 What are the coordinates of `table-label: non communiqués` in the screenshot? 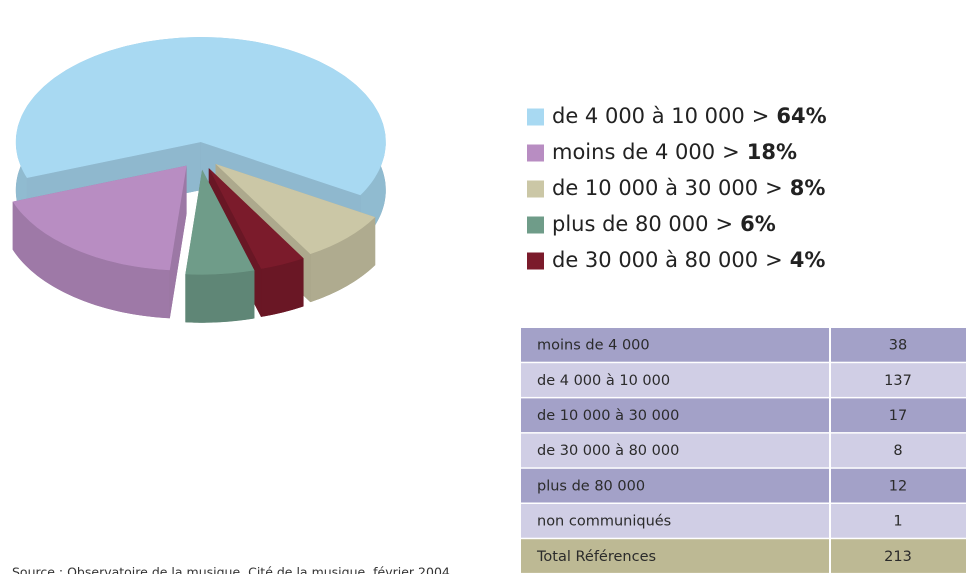 It's located at (604, 522).